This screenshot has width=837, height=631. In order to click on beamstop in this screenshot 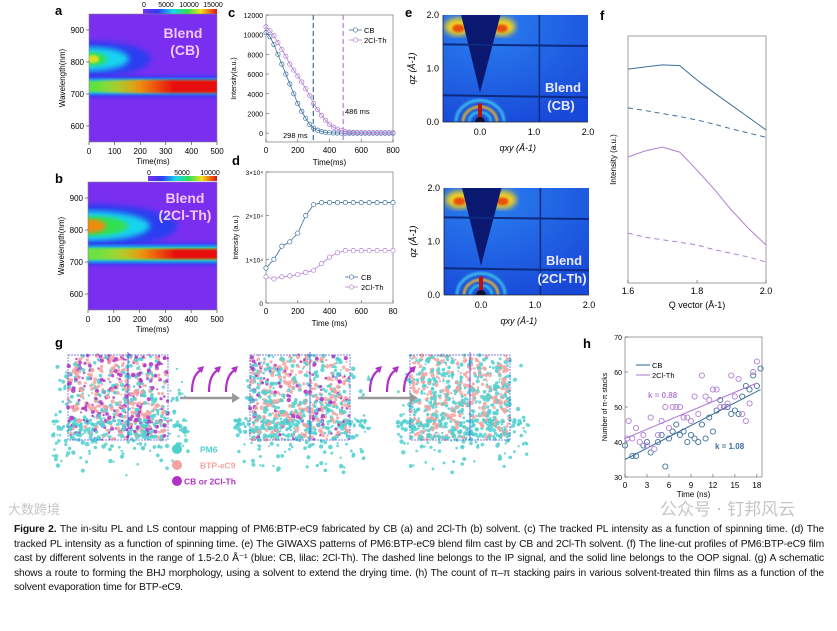, I will do `click(479, 119)`.